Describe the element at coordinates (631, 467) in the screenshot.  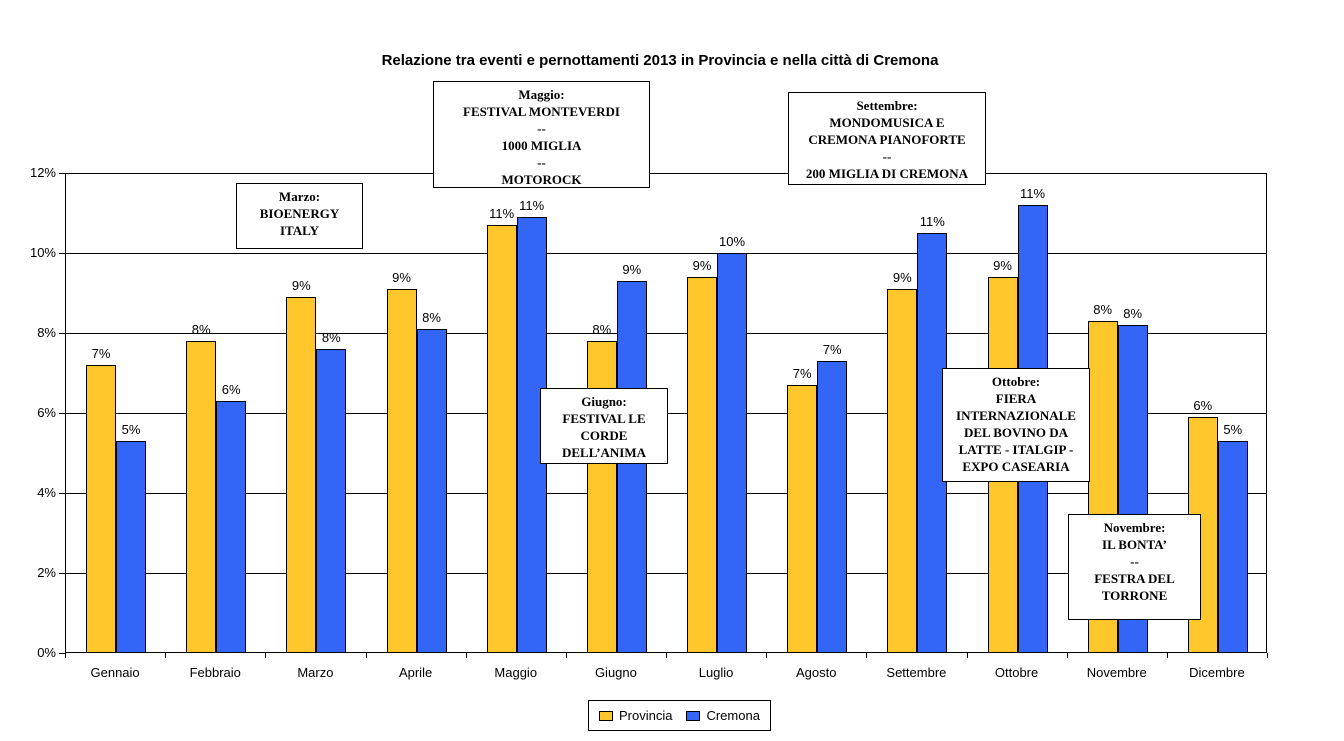
I see `bar-cremona-giugno` at that location.